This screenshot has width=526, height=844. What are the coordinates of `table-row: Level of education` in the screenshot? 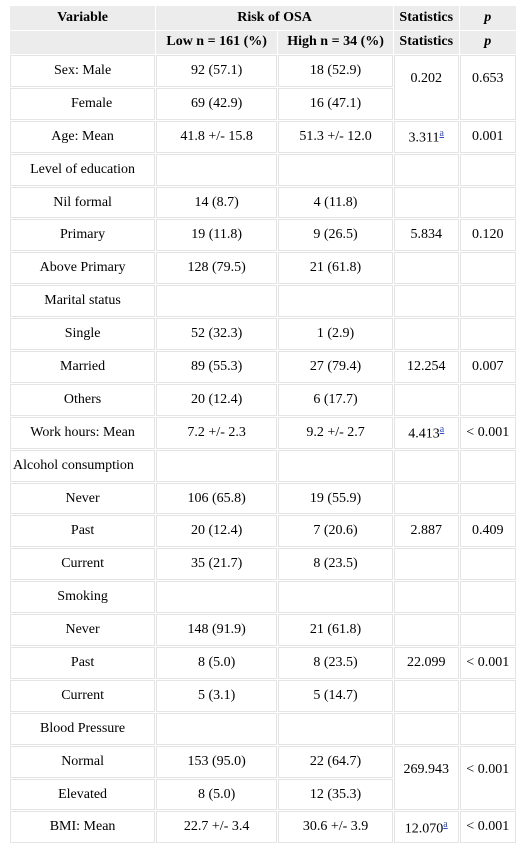 It's located at (263, 169).